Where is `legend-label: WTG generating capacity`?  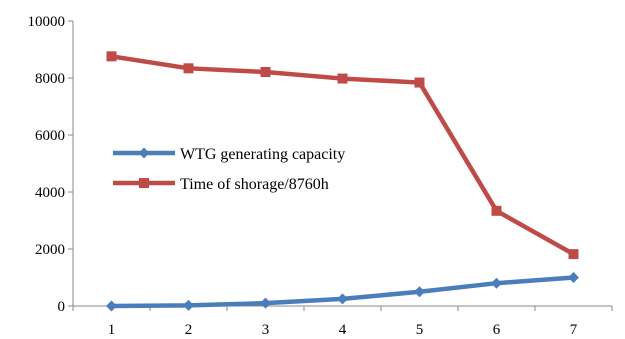
legend-label: WTG generating capacity is located at coordinates (262, 154).